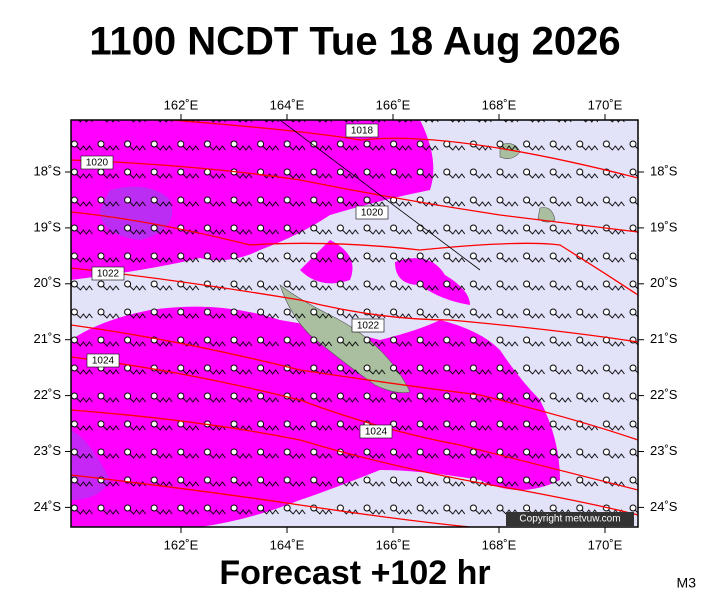  Describe the element at coordinates (362, 131) in the screenshot. I see `isobar-label: 1018` at that location.